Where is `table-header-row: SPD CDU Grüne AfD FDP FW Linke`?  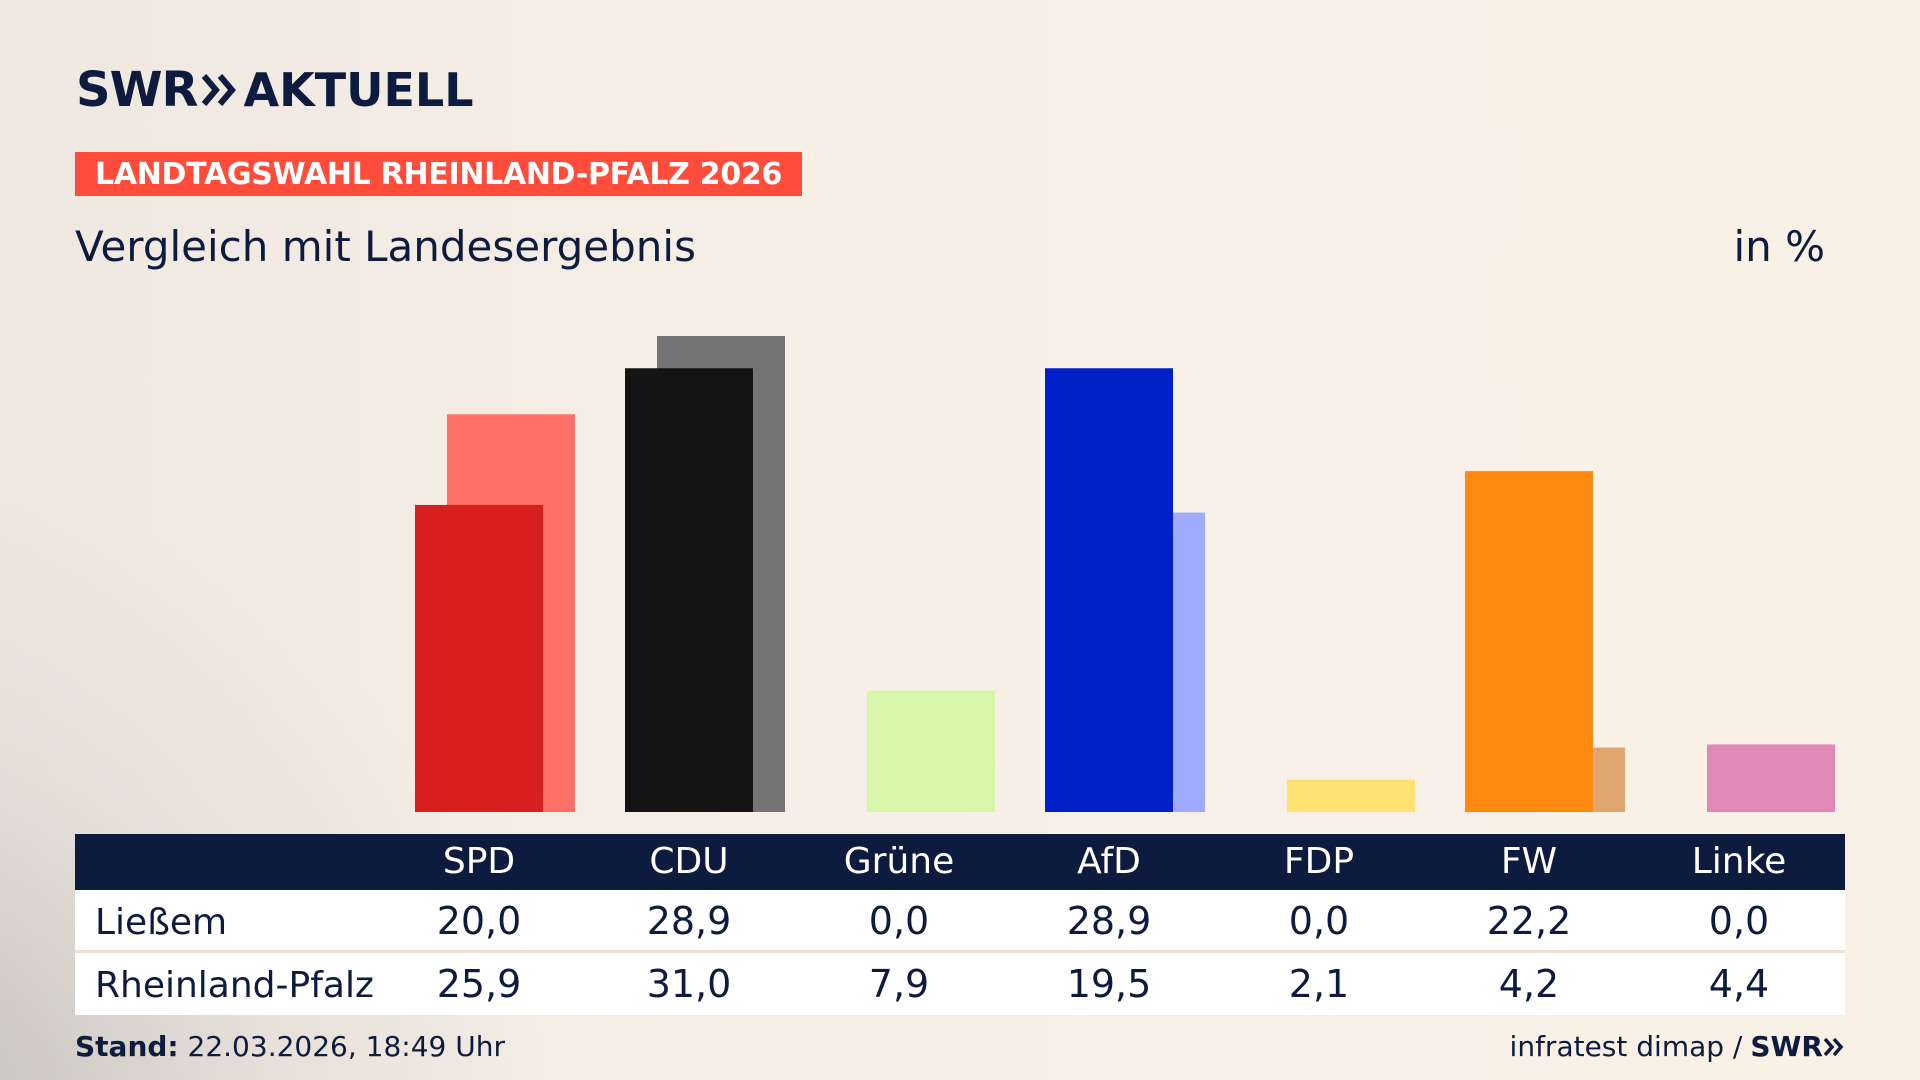
table-header-row: SPD CDU Grüne AfD FDP FW Linke is located at coordinates (960, 862).